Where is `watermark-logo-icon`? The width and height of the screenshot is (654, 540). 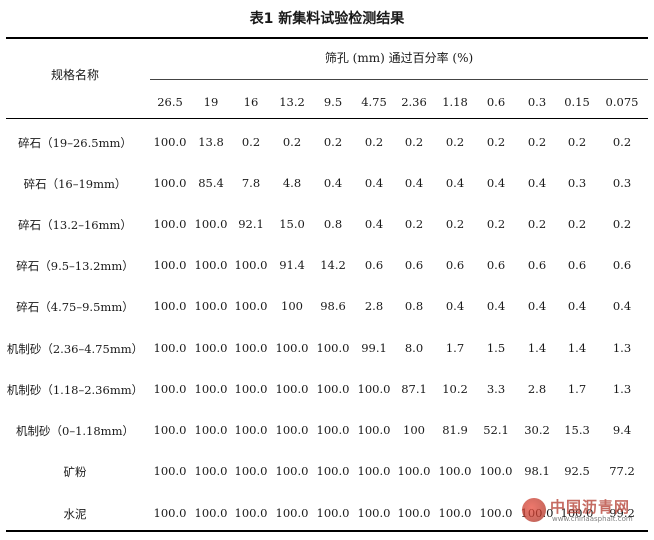
watermark-logo-icon is located at coordinates (534, 510).